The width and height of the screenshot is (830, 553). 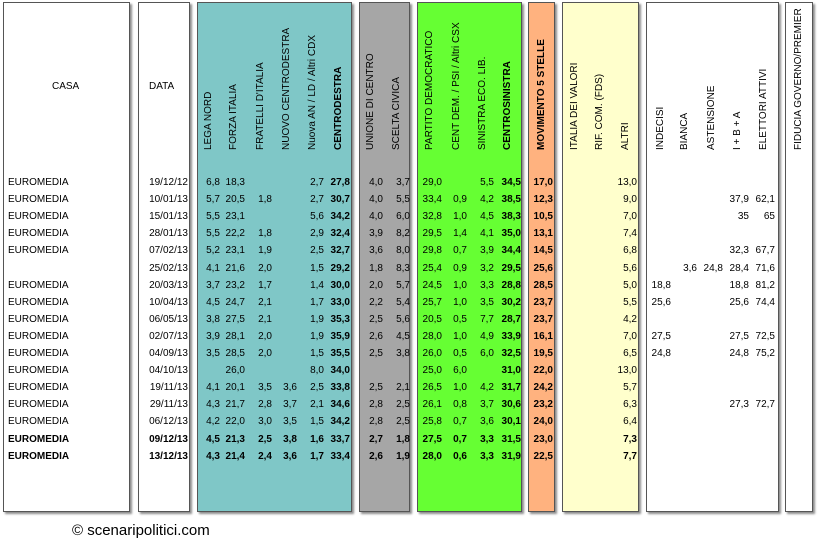 What do you see at coordinates (340, 216) in the screenshot?
I see `cell-cdx: 34,2` at bounding box center [340, 216].